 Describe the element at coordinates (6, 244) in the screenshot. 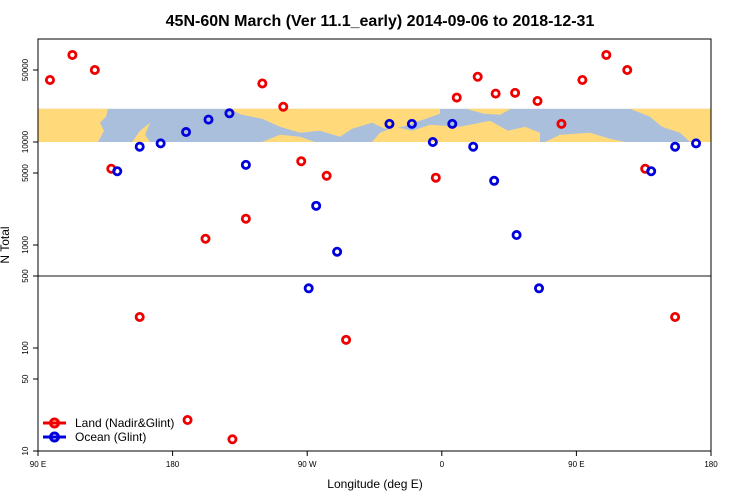

I see `y-axis-label: N Total` at that location.